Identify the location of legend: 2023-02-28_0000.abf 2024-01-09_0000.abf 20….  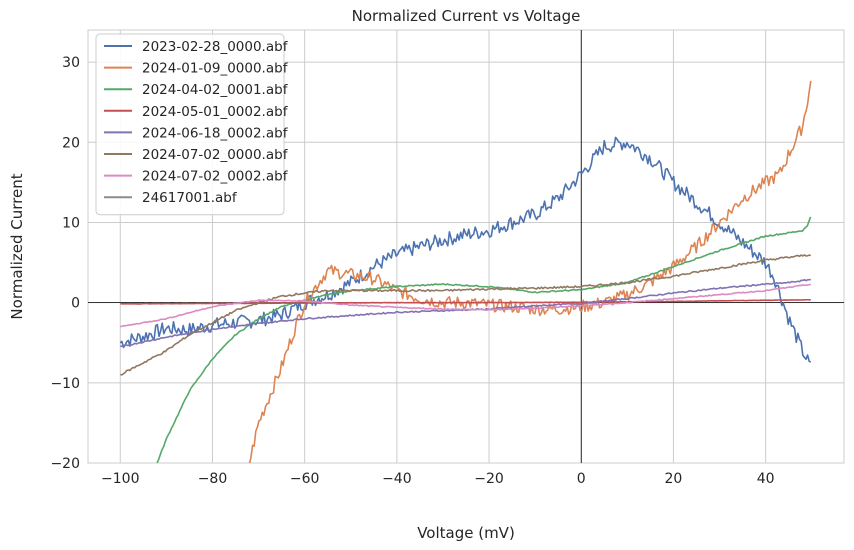
(192, 124).